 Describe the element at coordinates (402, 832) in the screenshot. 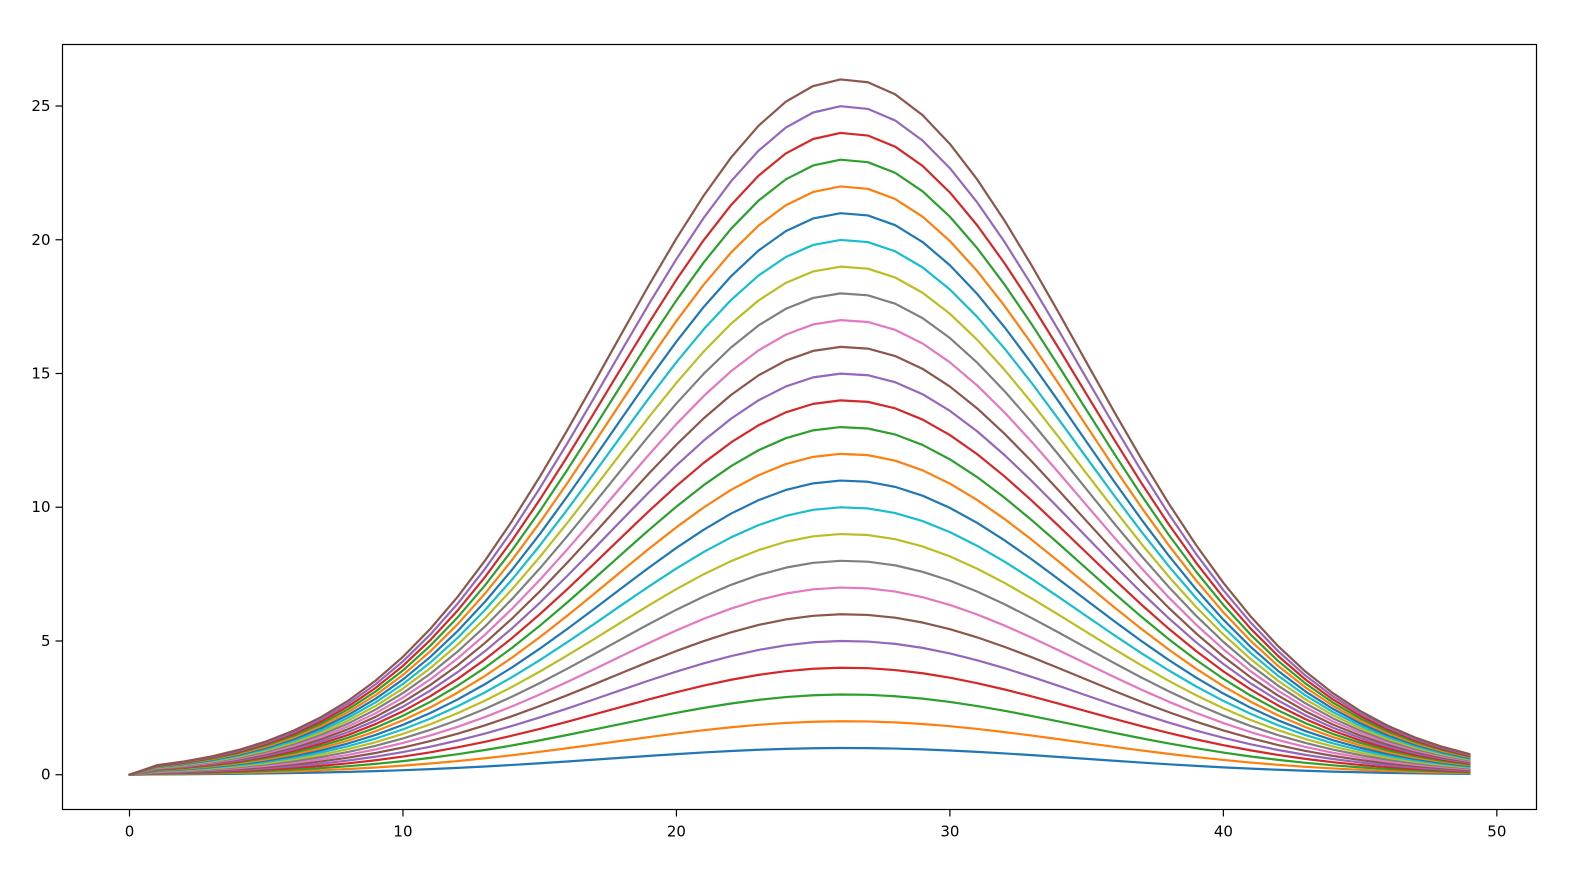

I see `x-tick-label: 10` at that location.